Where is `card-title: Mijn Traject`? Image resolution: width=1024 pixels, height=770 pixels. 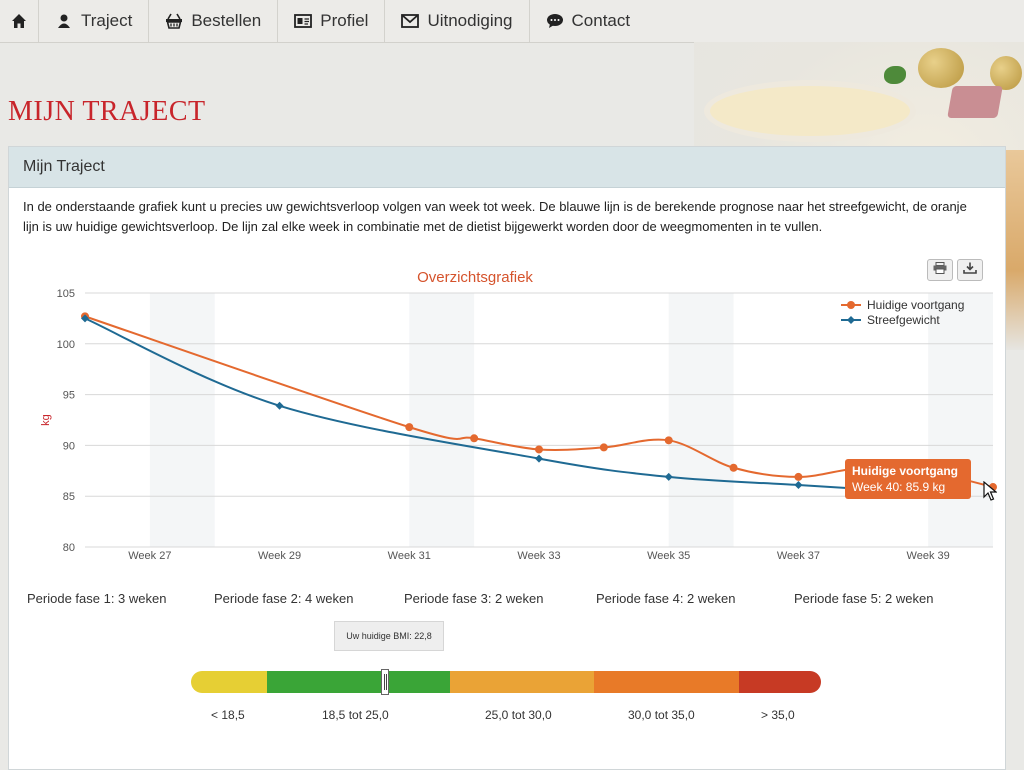
card-title: Mijn Traject is located at coordinates (64, 166).